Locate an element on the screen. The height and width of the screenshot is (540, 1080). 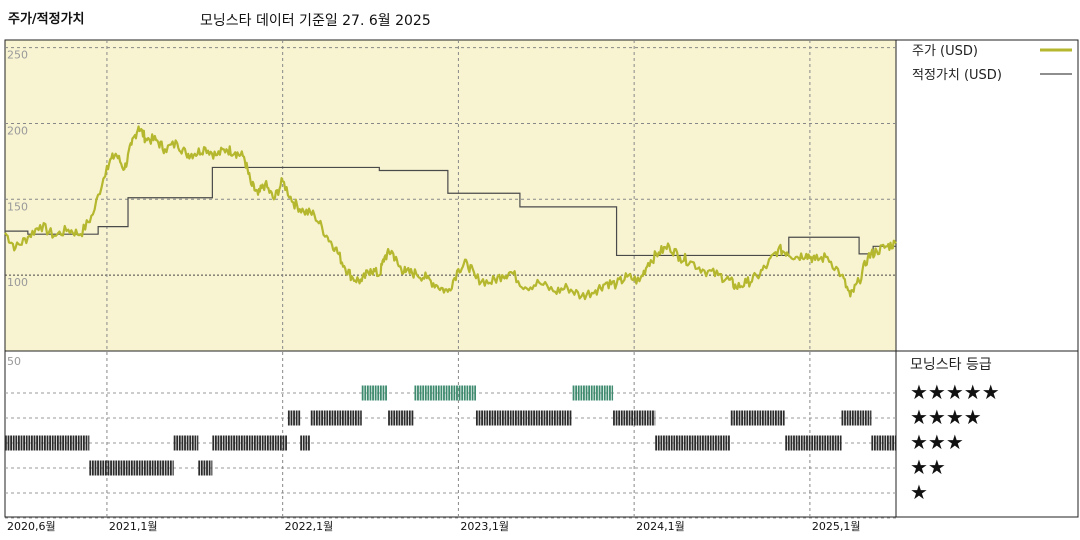
chart-title: 주가/적정가치 is located at coordinates (46, 19).